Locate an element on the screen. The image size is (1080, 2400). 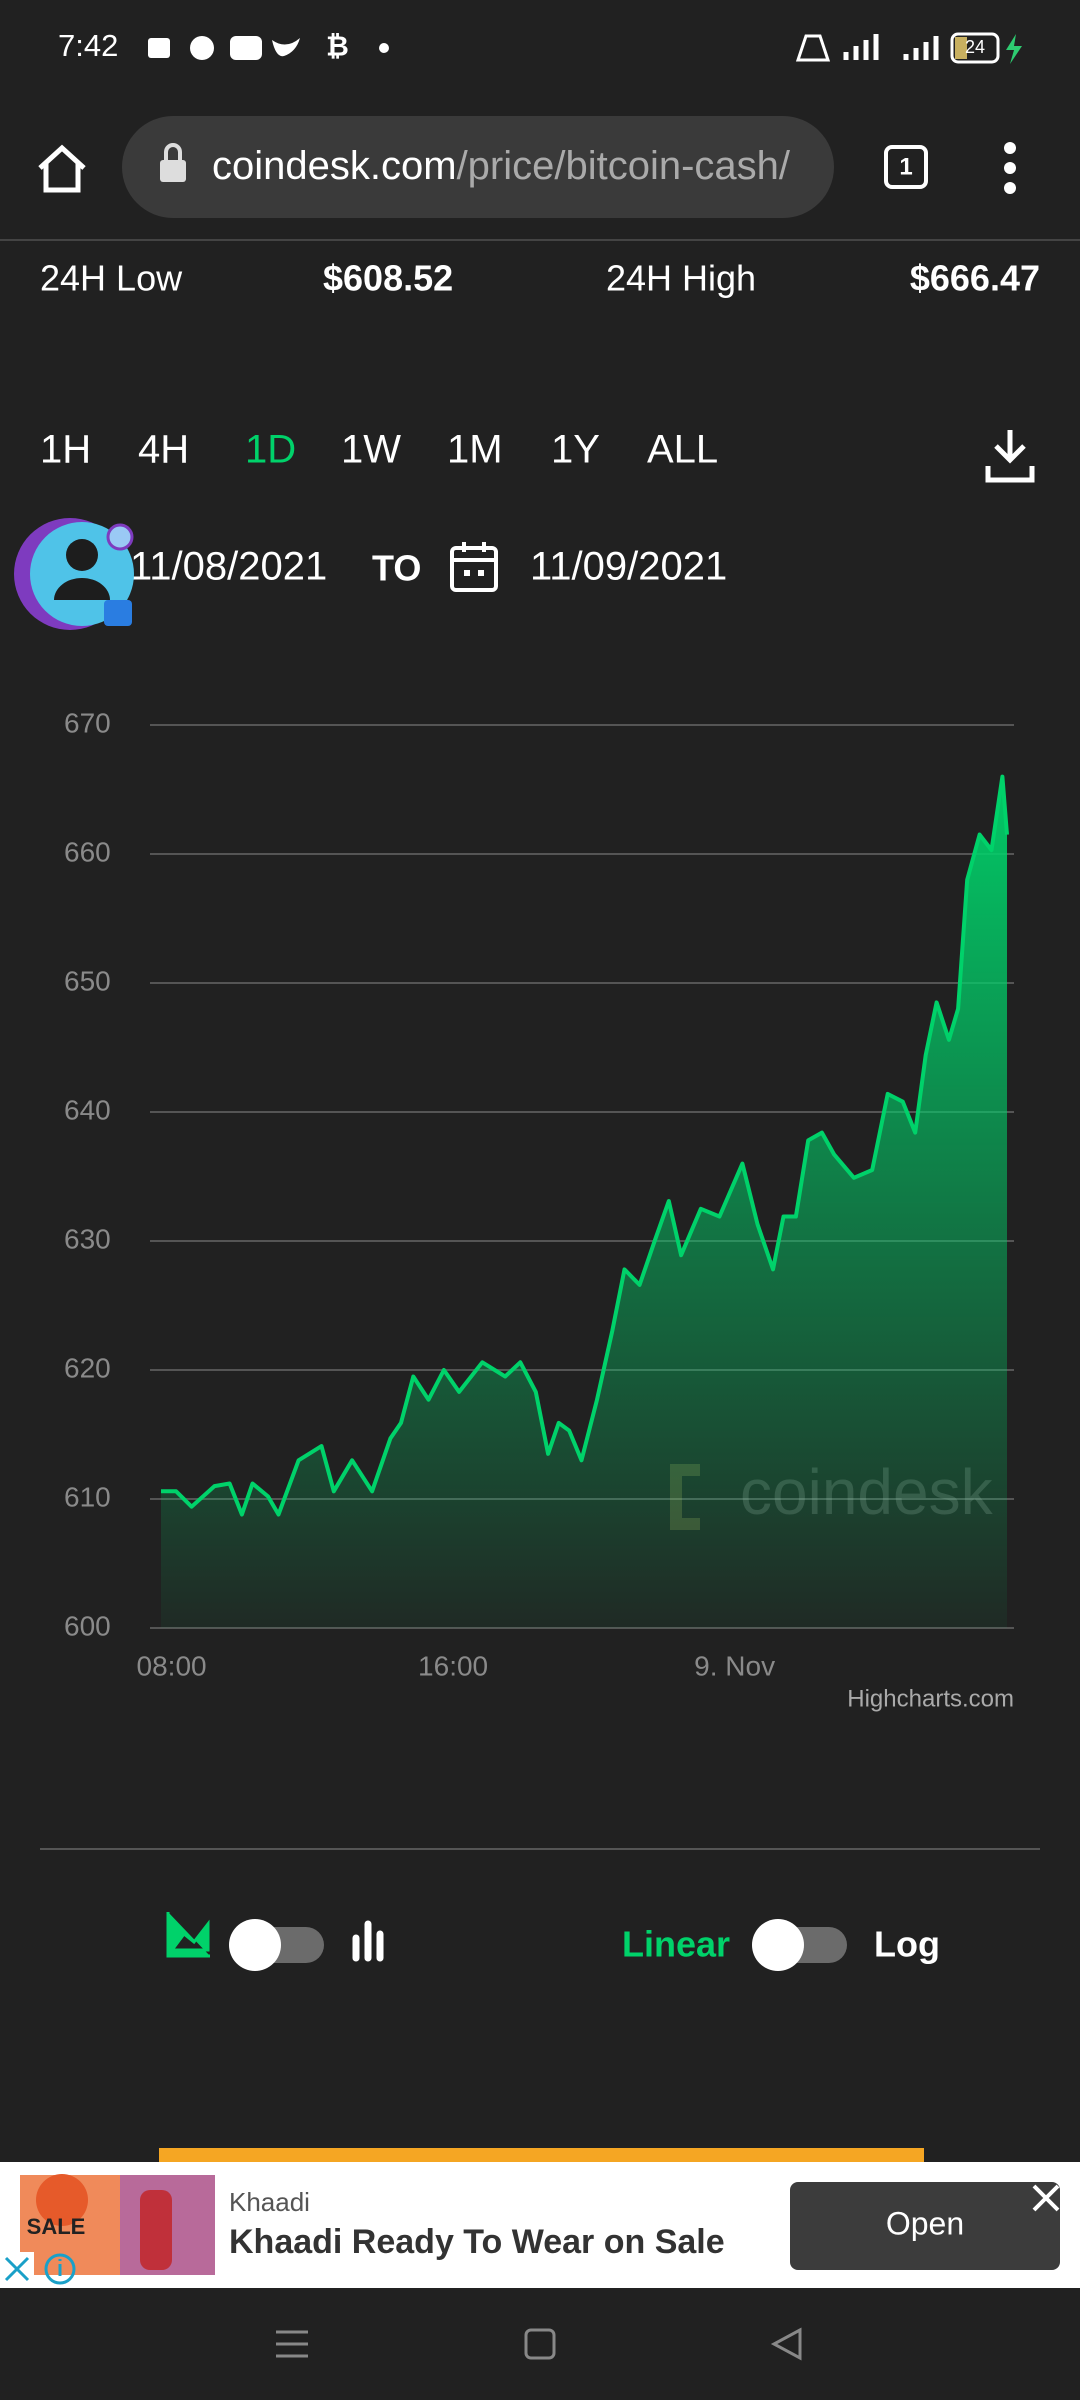
range-button: 1D is located at coordinates (270, 450).